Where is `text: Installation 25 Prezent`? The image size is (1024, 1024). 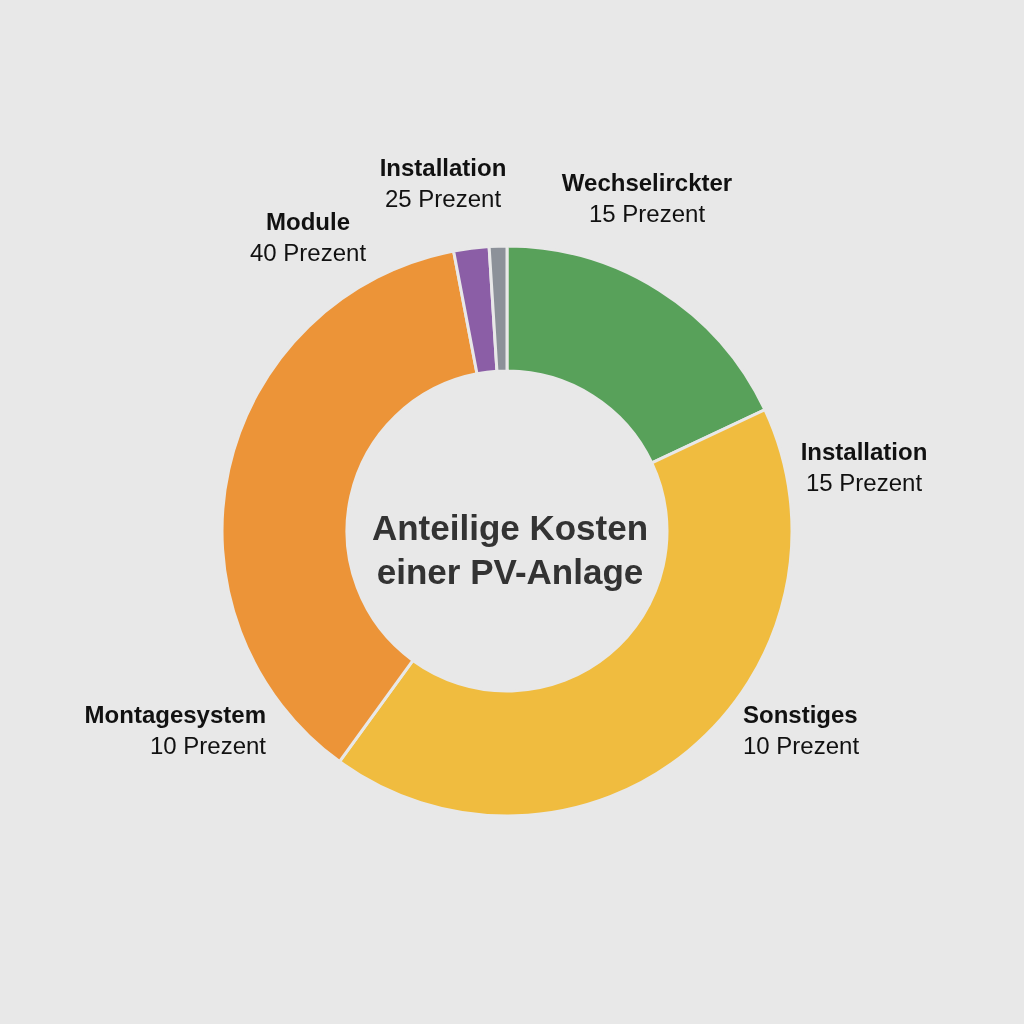
text: Installation 25 Prezent is located at coordinates (443, 183).